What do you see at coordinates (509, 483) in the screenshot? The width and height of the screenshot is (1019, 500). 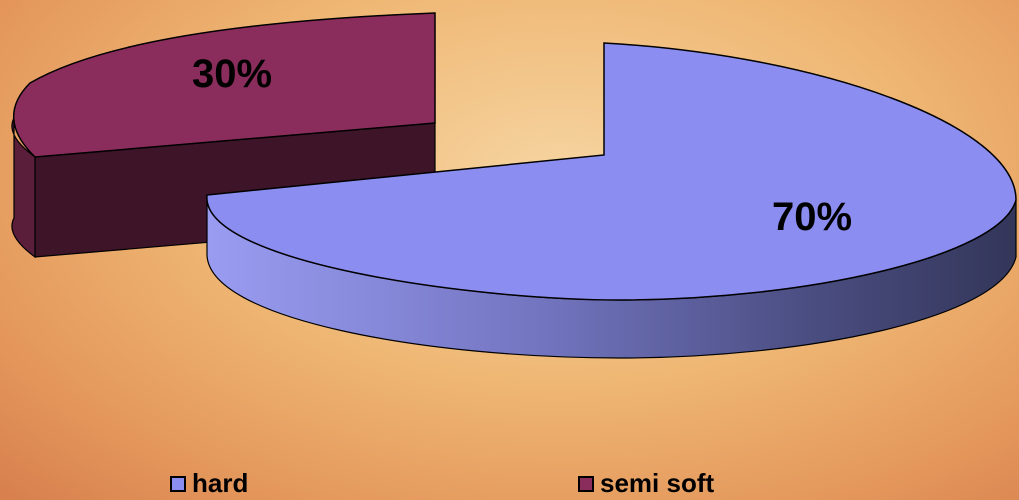 I see `legend: hard semi soft` at bounding box center [509, 483].